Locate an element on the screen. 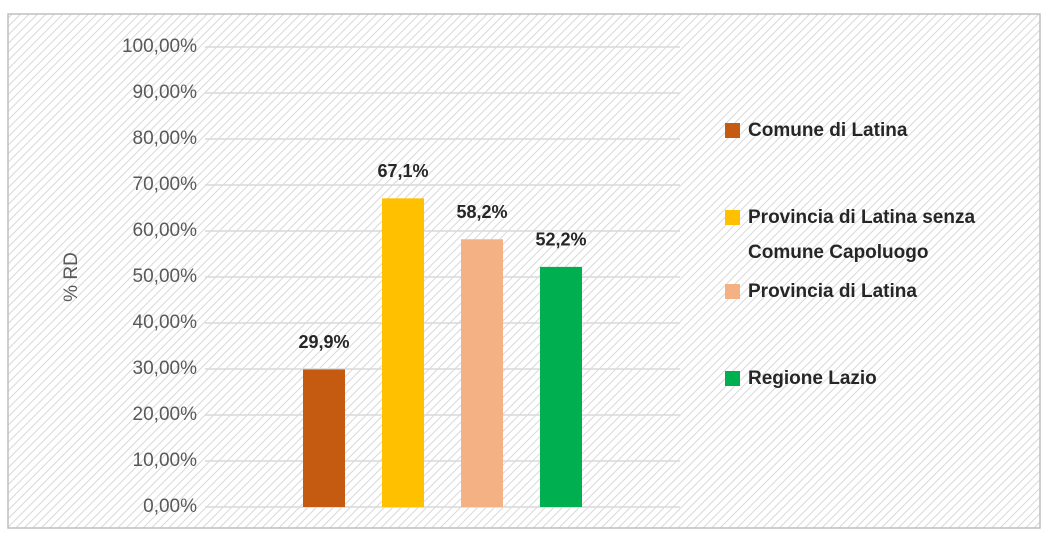 The height and width of the screenshot is (535, 1046). y-tick-label: 50,00% is located at coordinates (165, 276).